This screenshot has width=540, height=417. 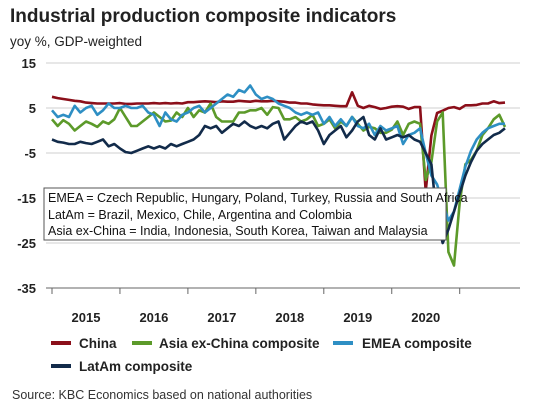 What do you see at coordinates (98, 343) in the screenshot?
I see `legend-label-china: China` at bounding box center [98, 343].